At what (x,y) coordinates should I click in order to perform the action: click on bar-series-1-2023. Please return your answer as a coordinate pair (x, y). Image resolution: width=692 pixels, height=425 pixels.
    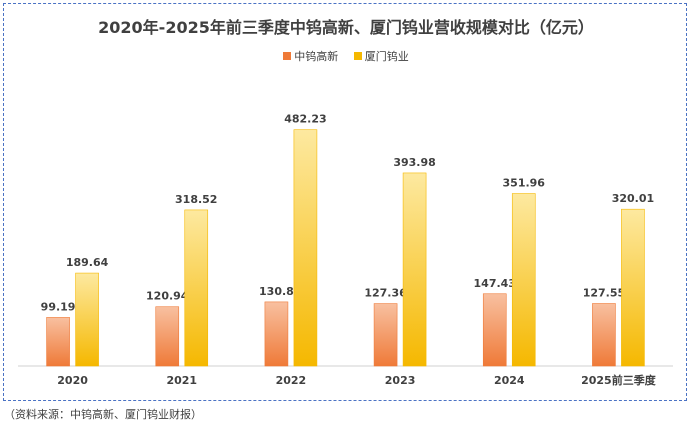
    Looking at the image, I should click on (385, 335).